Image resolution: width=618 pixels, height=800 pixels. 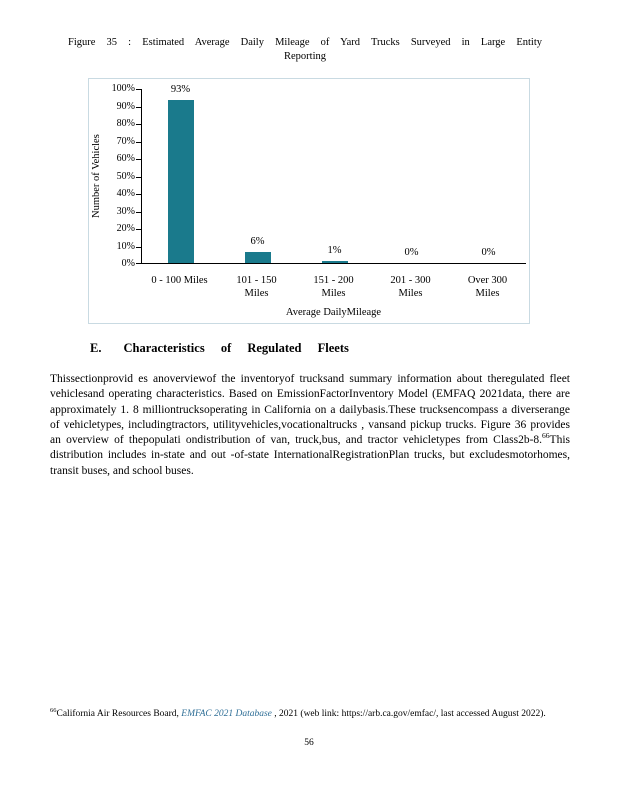 I want to click on y-tick-label: 90%, so click(x=125, y=106).